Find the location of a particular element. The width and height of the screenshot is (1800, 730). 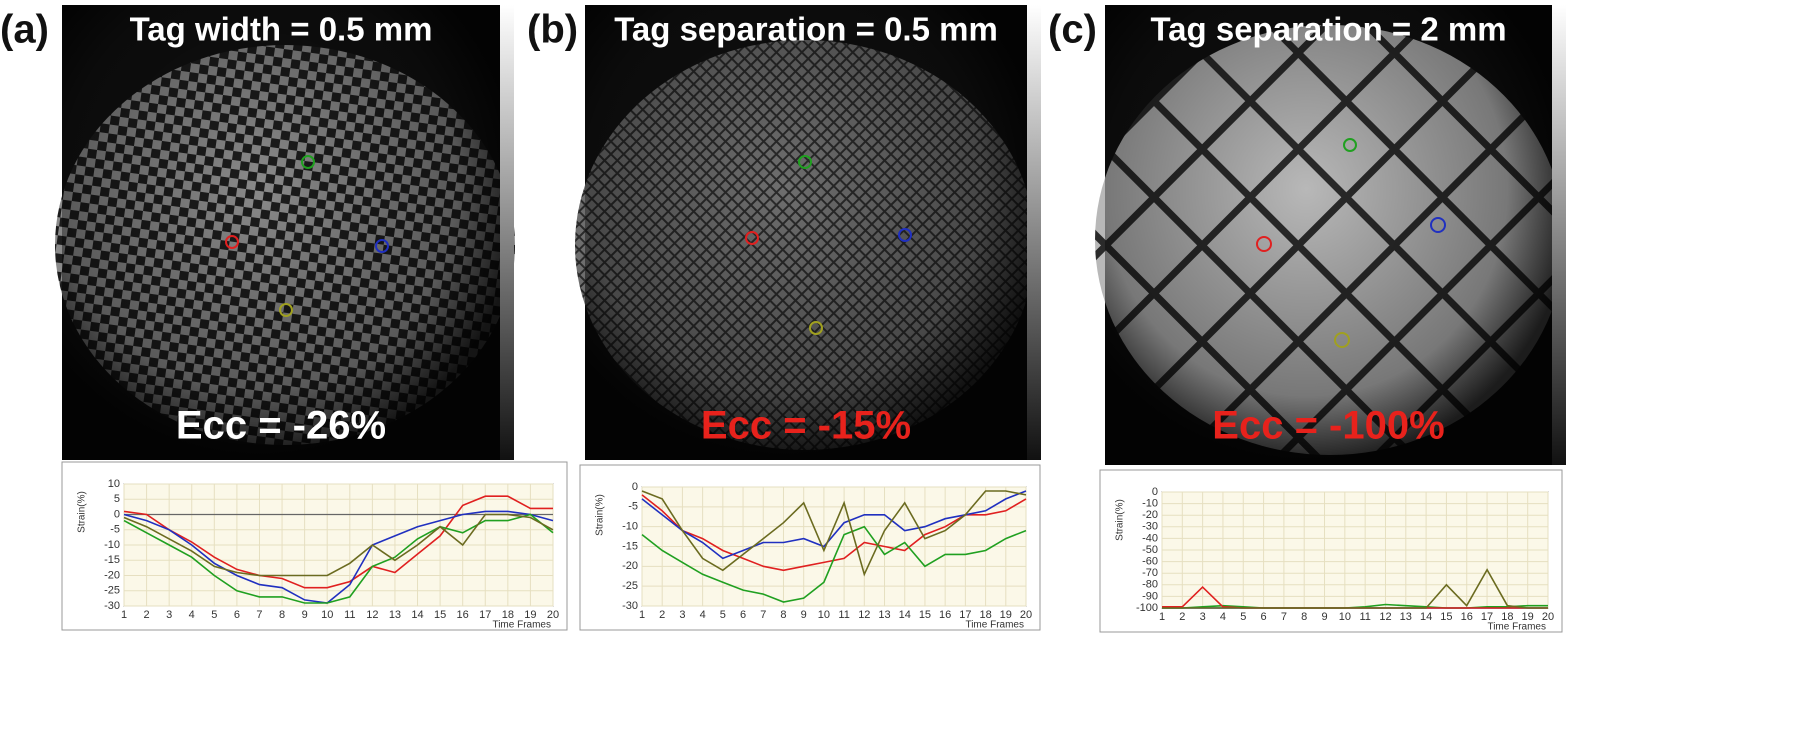

ecc-label: Ecc = -26% is located at coordinates (281, 426).